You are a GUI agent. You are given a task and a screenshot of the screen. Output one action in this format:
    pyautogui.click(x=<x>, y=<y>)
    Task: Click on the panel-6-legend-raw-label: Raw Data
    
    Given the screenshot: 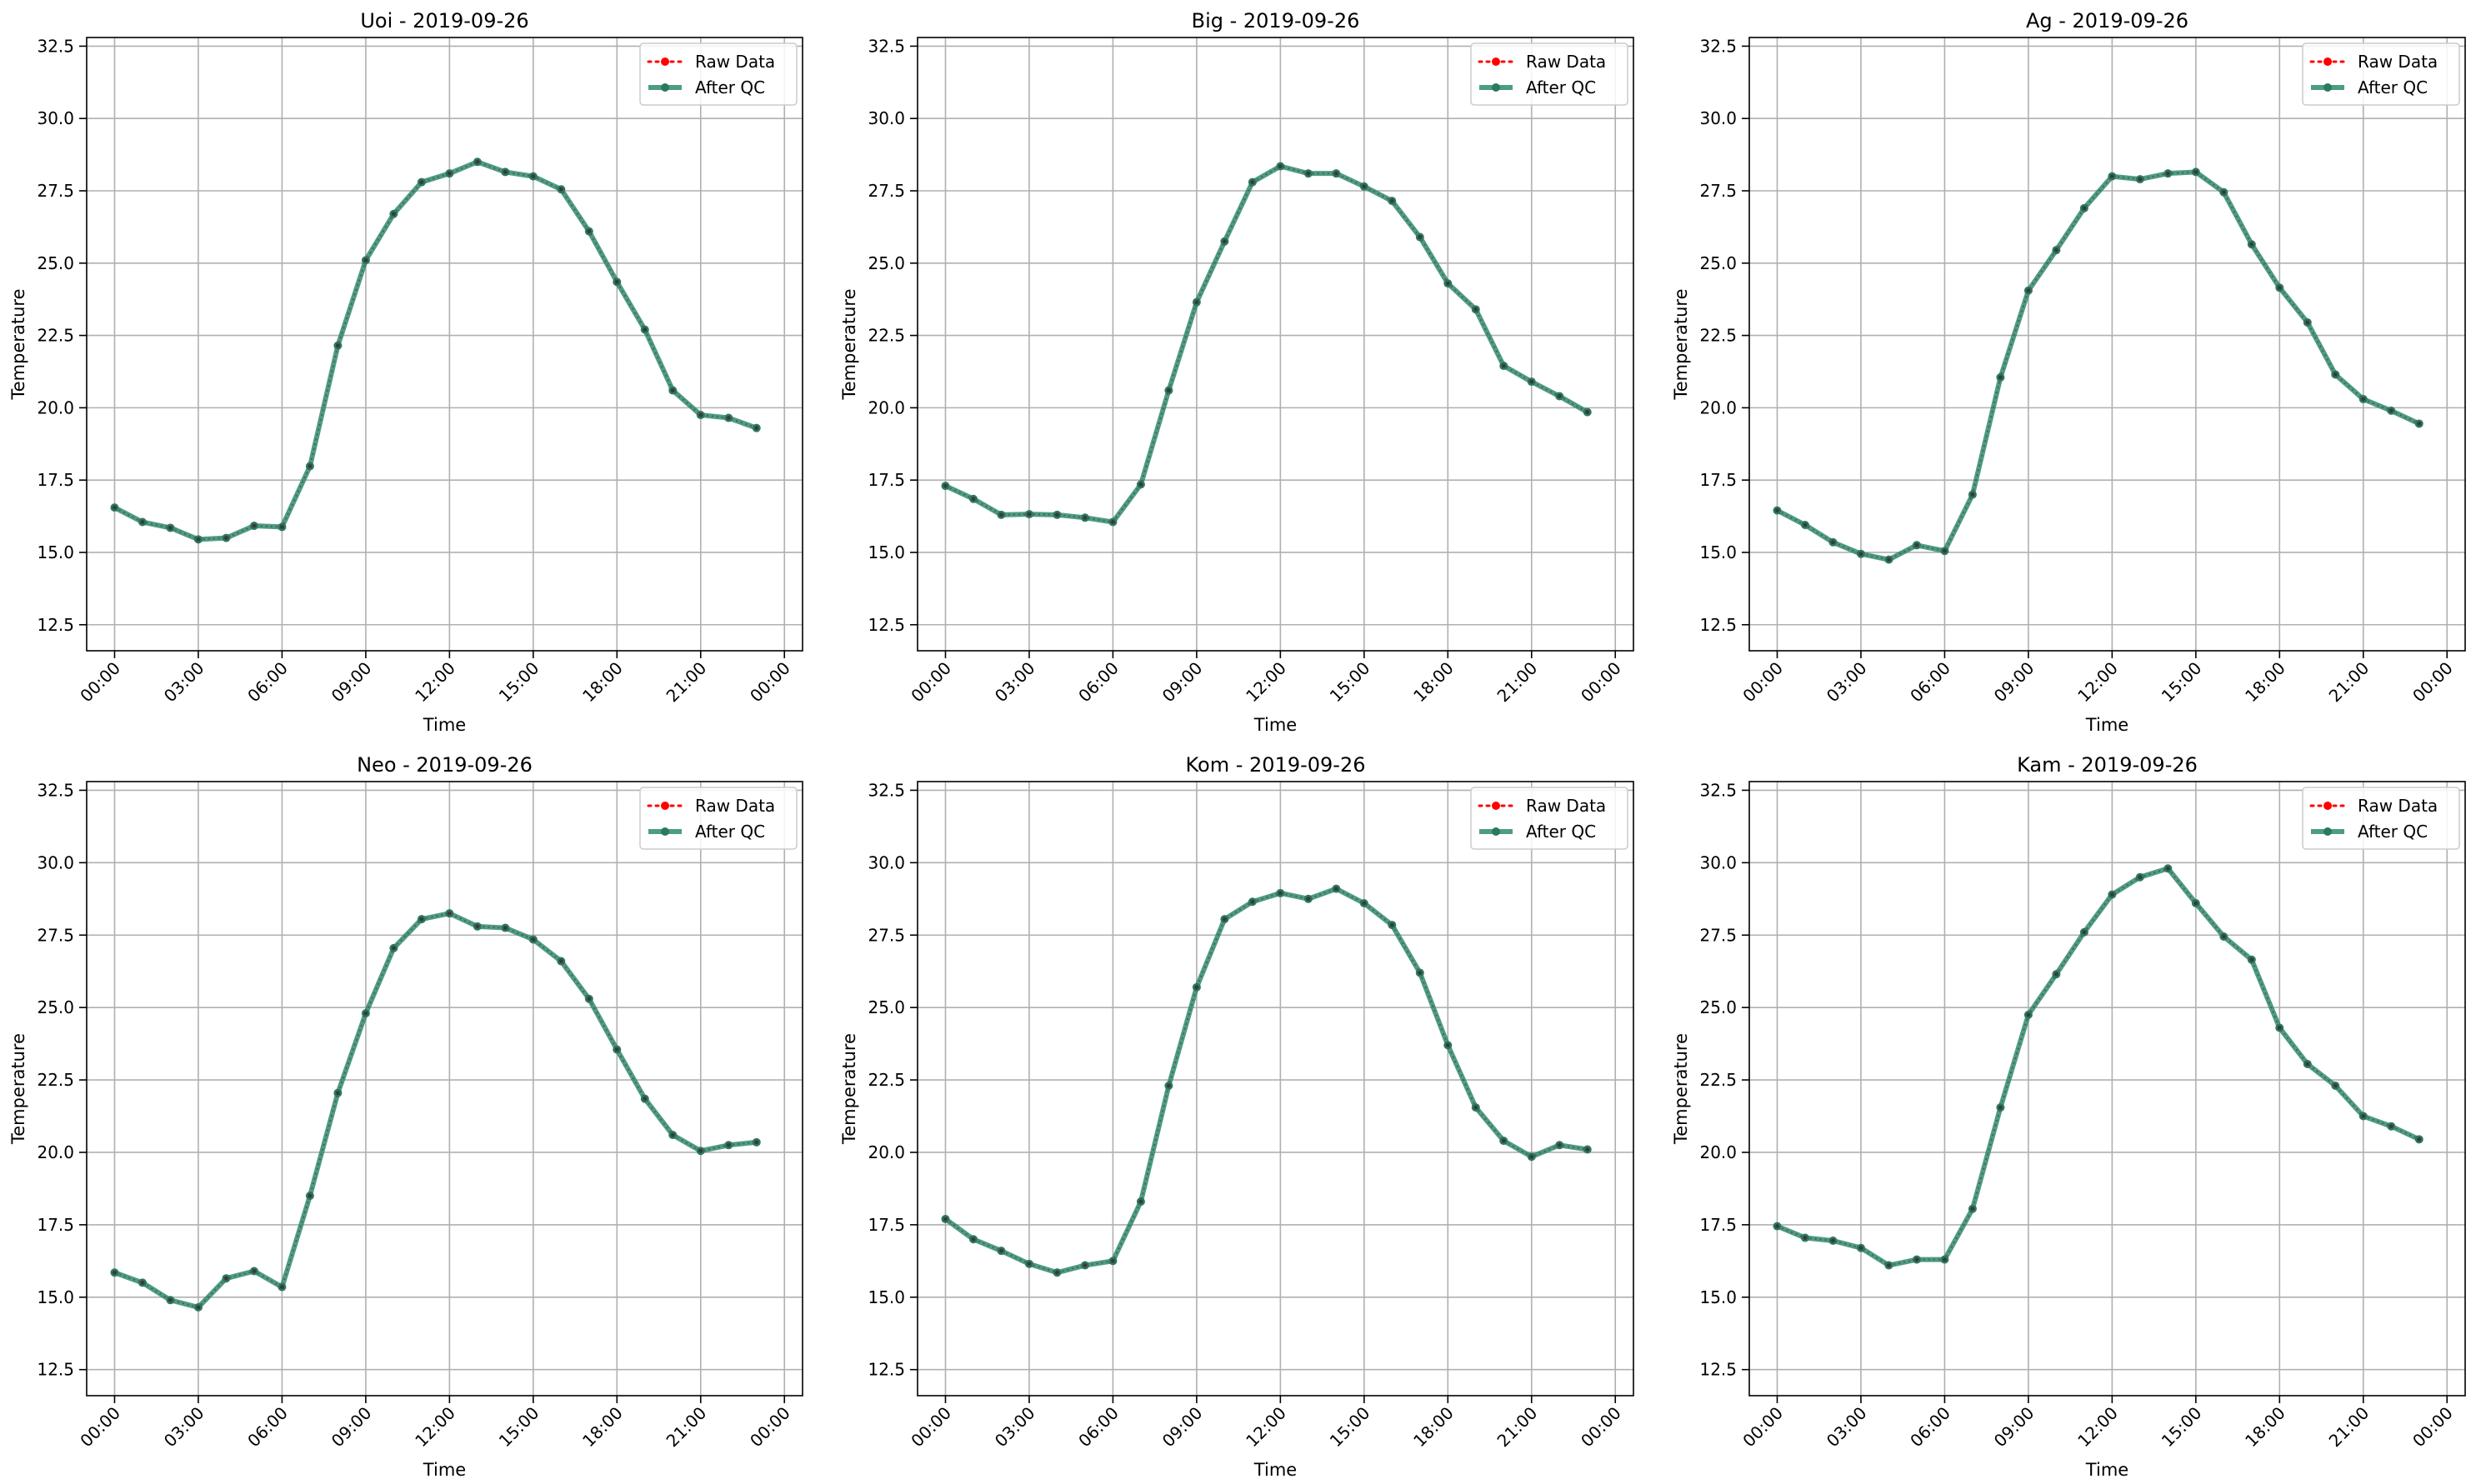 What is the action you would take?
    pyautogui.click(x=2398, y=806)
    